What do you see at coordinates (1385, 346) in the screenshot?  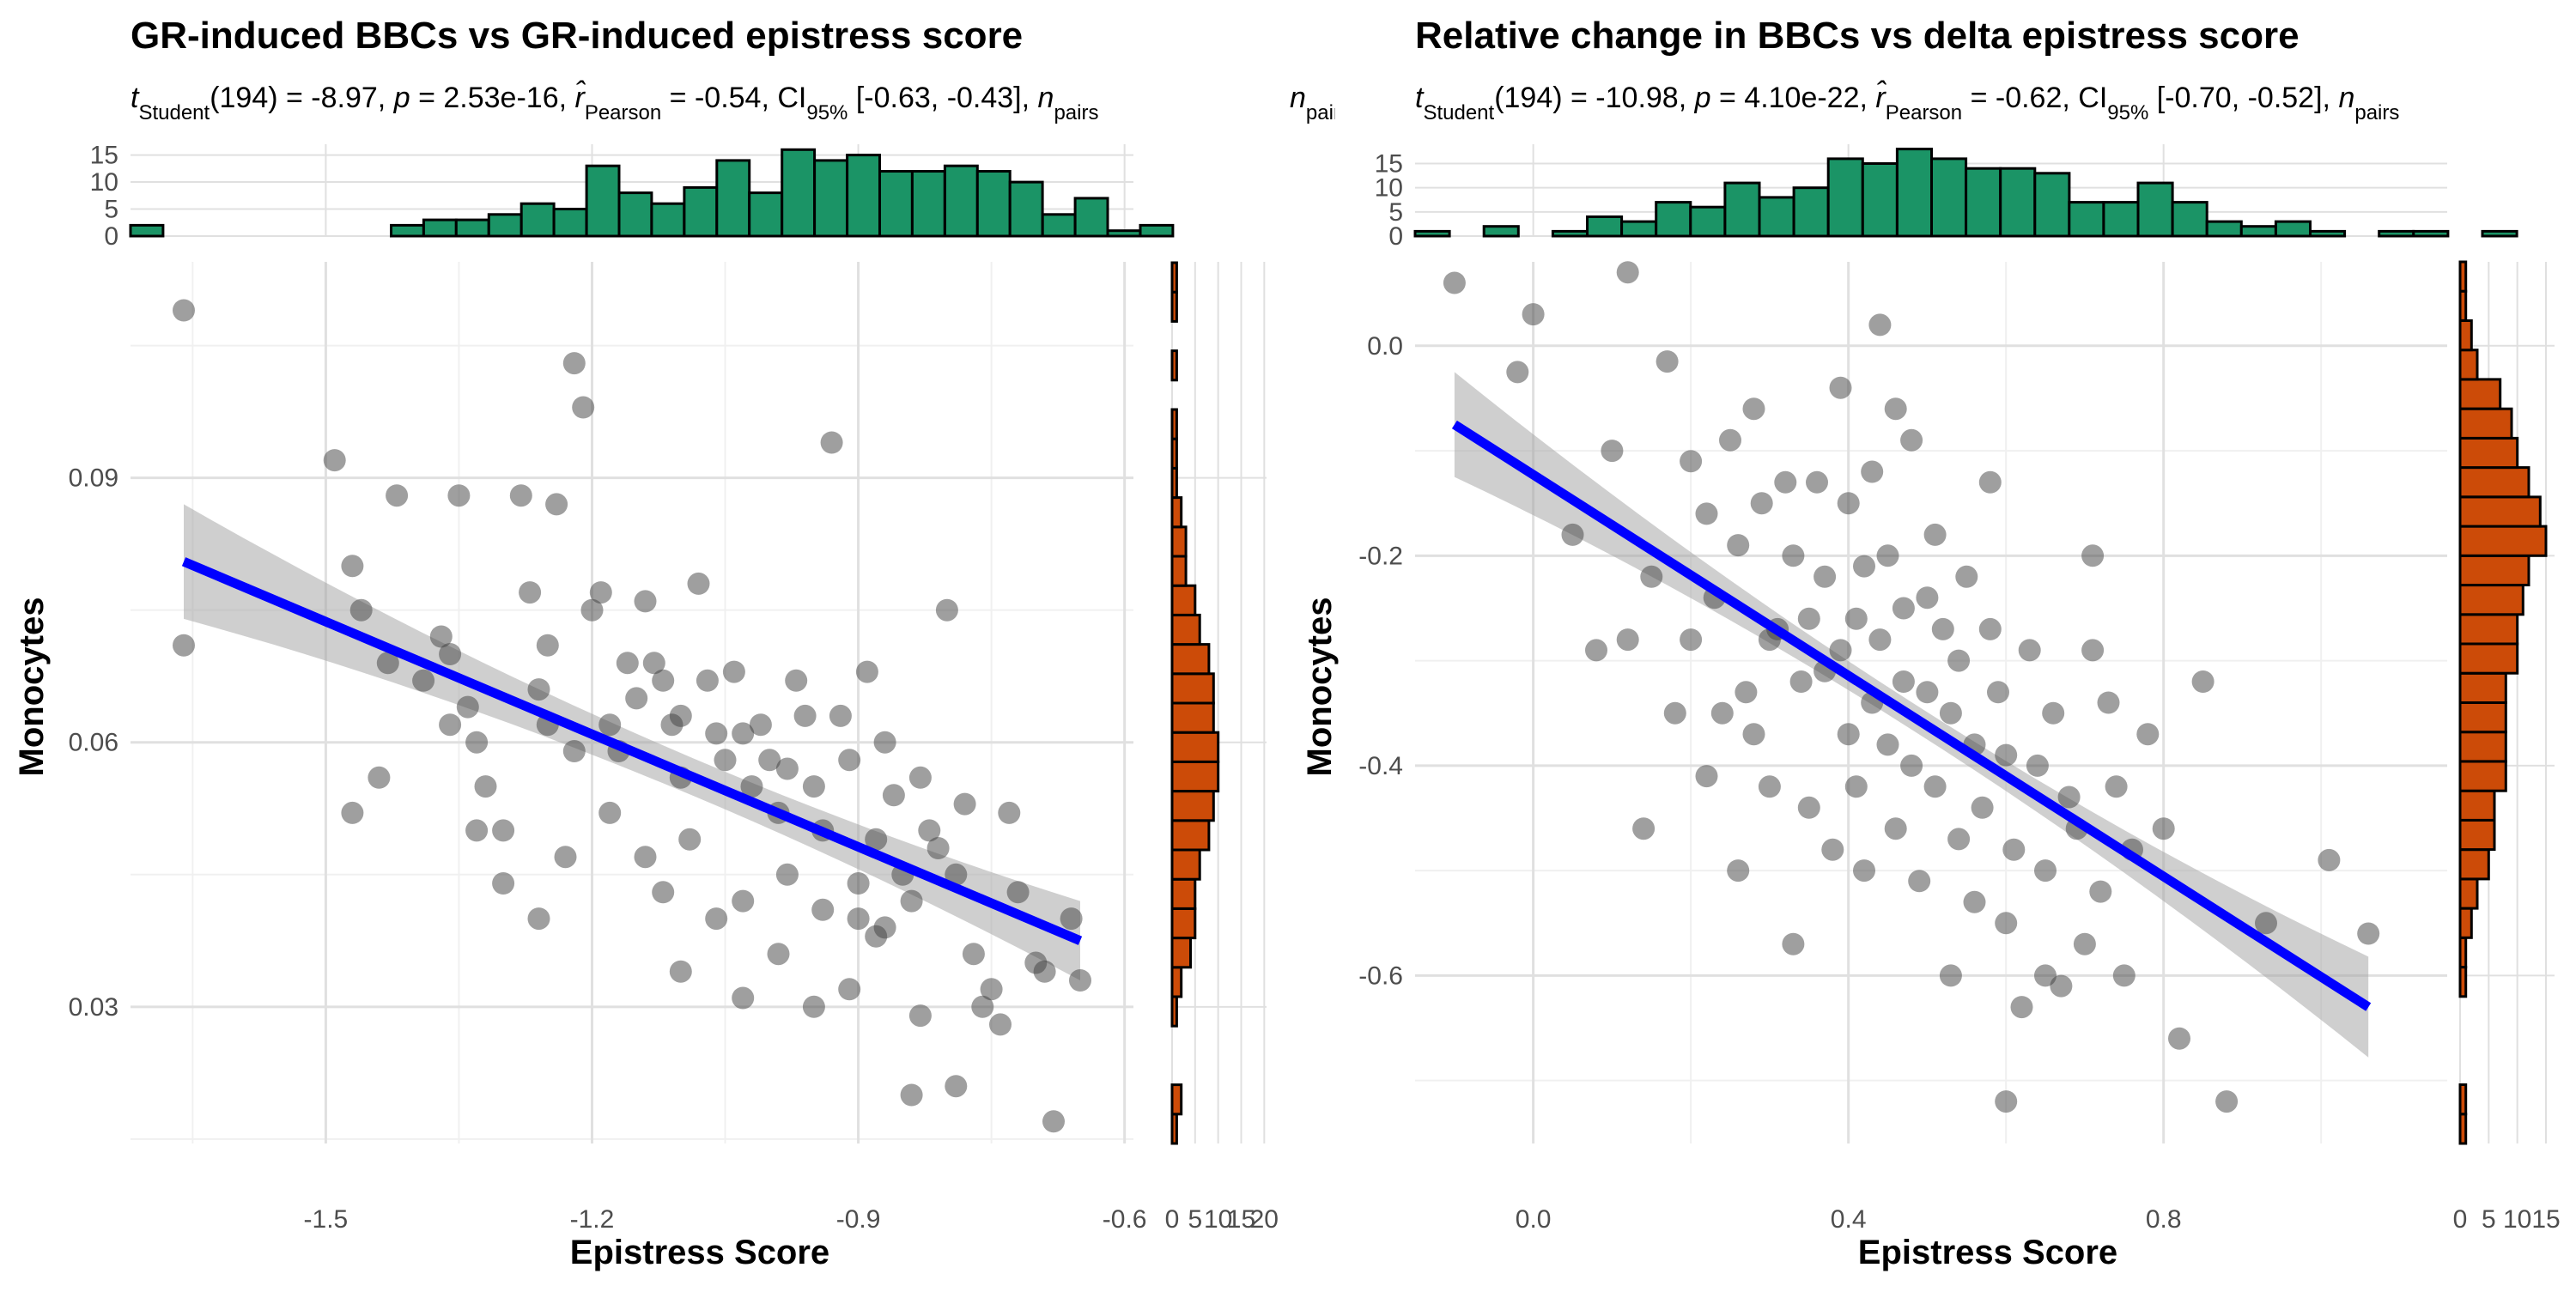 I see `y-tick-label: 0.0` at bounding box center [1385, 346].